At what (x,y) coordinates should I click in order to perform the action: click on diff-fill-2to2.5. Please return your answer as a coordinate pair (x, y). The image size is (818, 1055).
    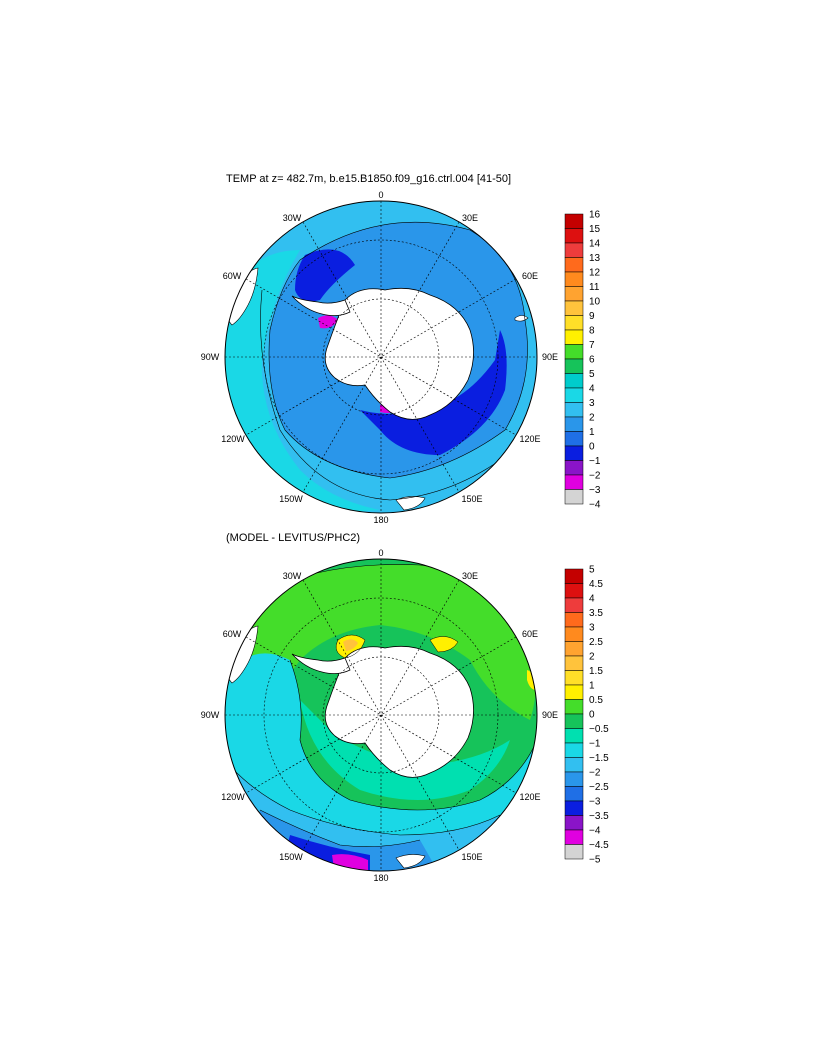
    Looking at the image, I should click on (350, 645).